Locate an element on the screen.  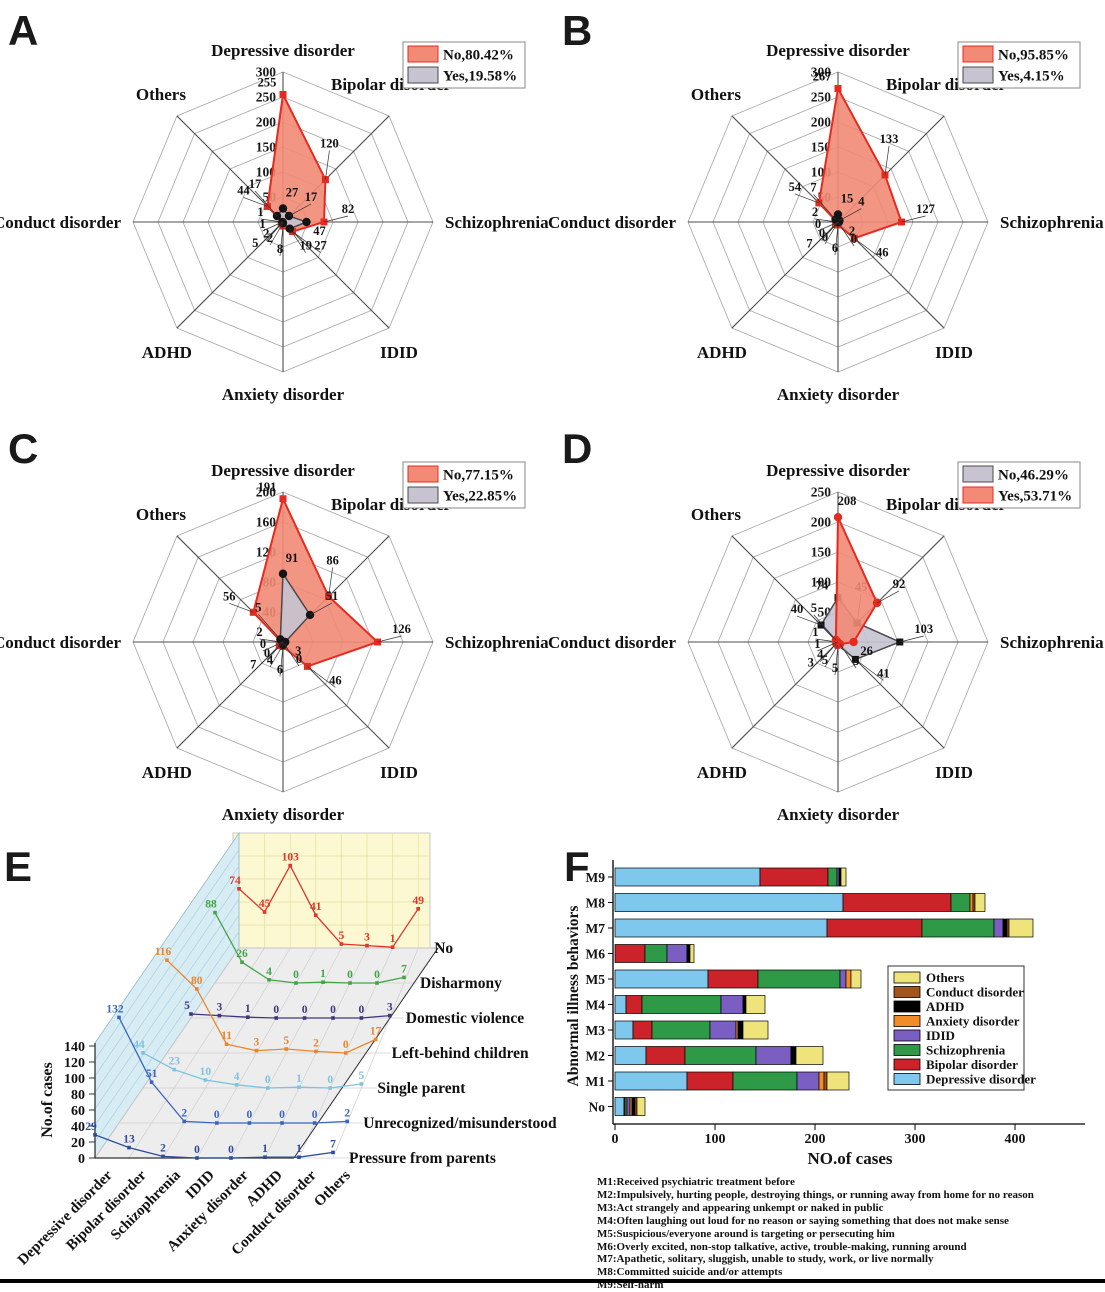
radar-value-label: 46 is located at coordinates (882, 252).